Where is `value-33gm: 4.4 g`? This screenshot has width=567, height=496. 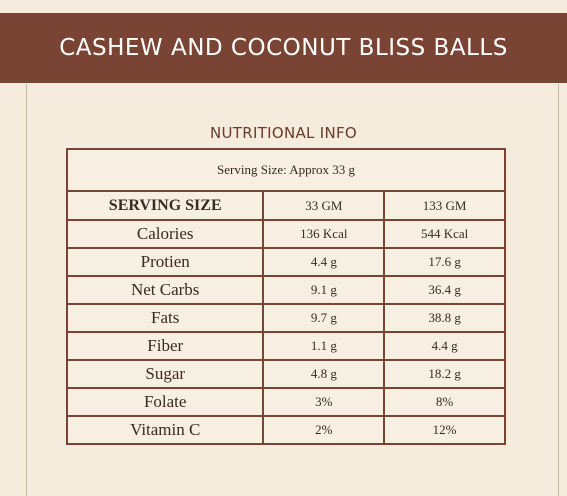 value-33gm: 4.4 g is located at coordinates (325, 263).